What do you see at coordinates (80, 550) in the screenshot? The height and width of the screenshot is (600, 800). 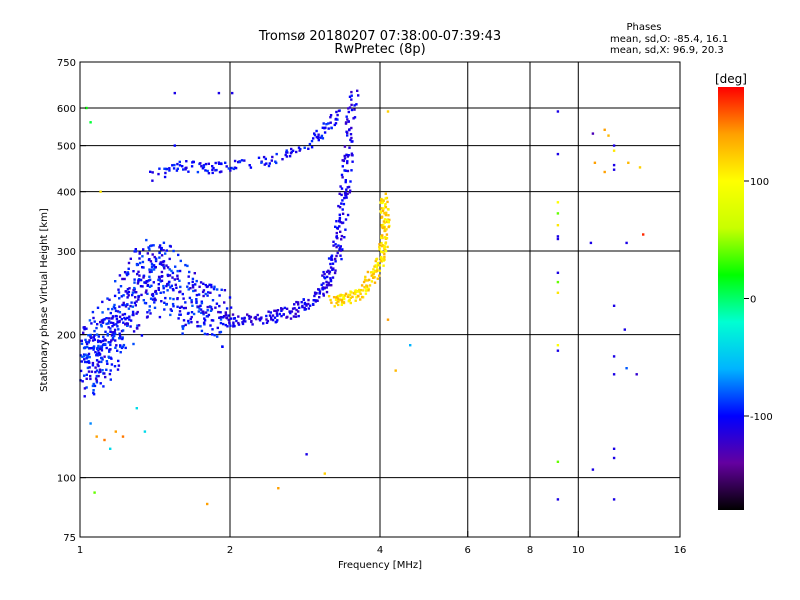 I see `x-tick-label: 1` at bounding box center [80, 550].